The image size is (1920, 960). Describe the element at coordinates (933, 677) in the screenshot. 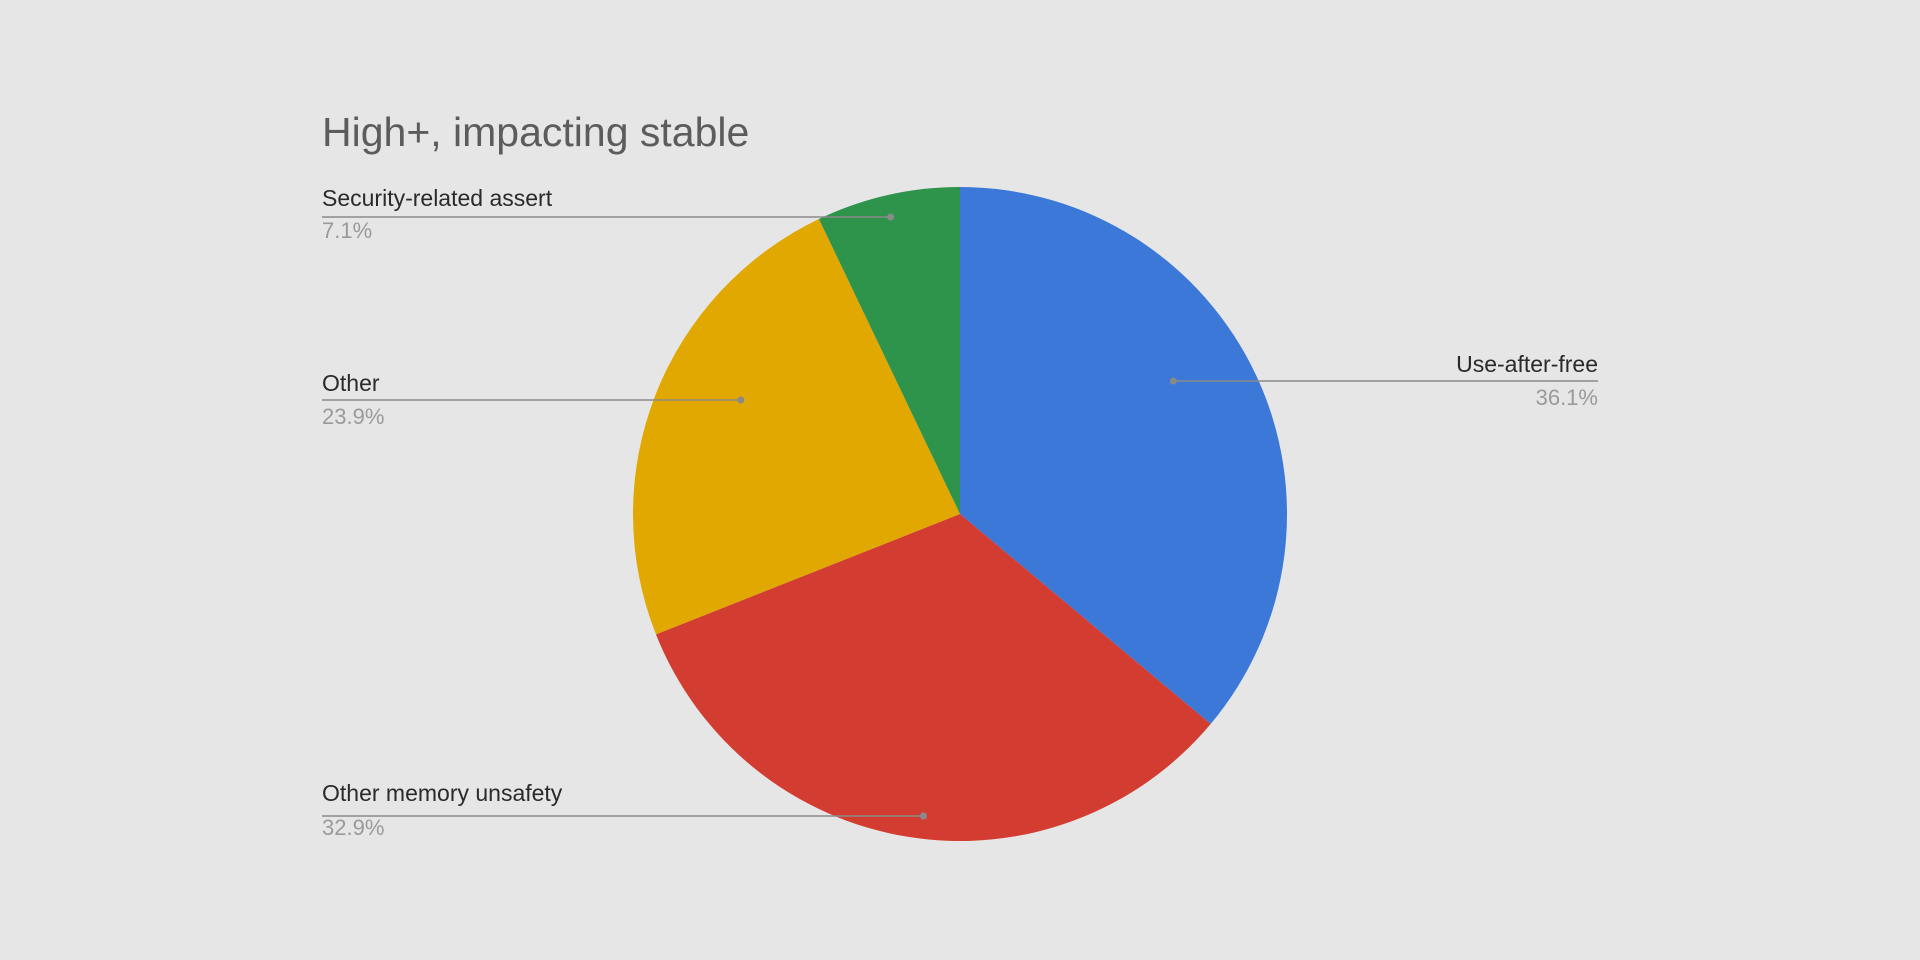

I see `pie-slice-other-memory-unsafety` at that location.